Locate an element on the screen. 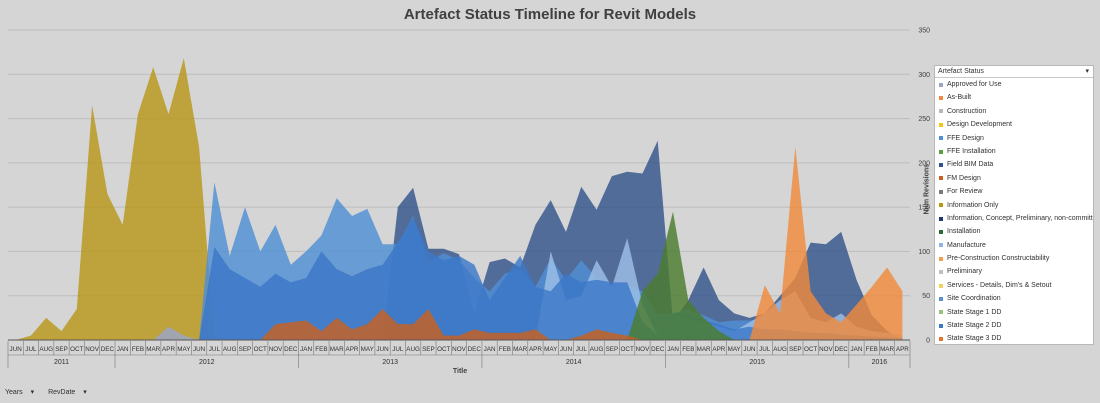 The image size is (1100, 403). legend-label: Preliminary is located at coordinates (965, 272).